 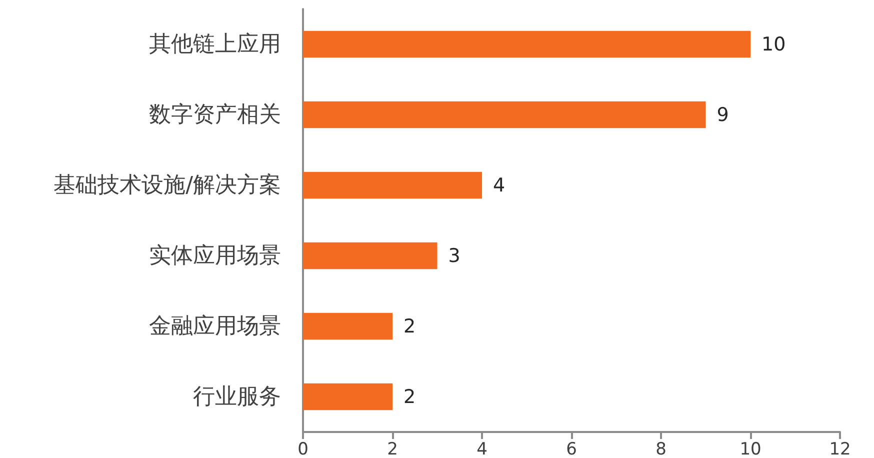 What do you see at coordinates (215, 326) in the screenshot?
I see `y-tick-label: 金融应用场景` at bounding box center [215, 326].